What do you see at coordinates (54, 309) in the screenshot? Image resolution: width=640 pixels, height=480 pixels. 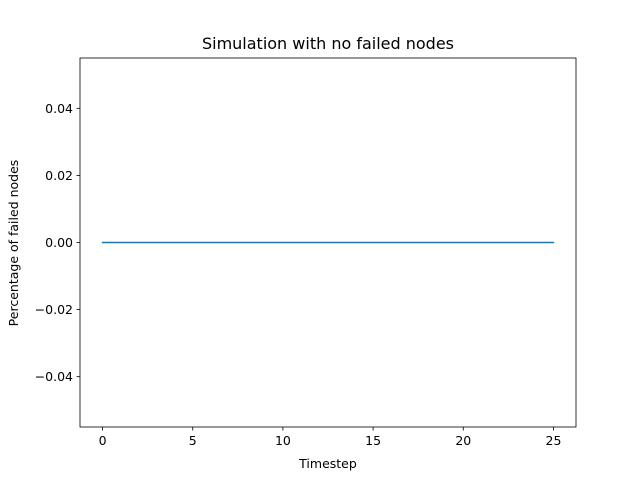 I see `y-tick-label: −0.02` at bounding box center [54, 309].